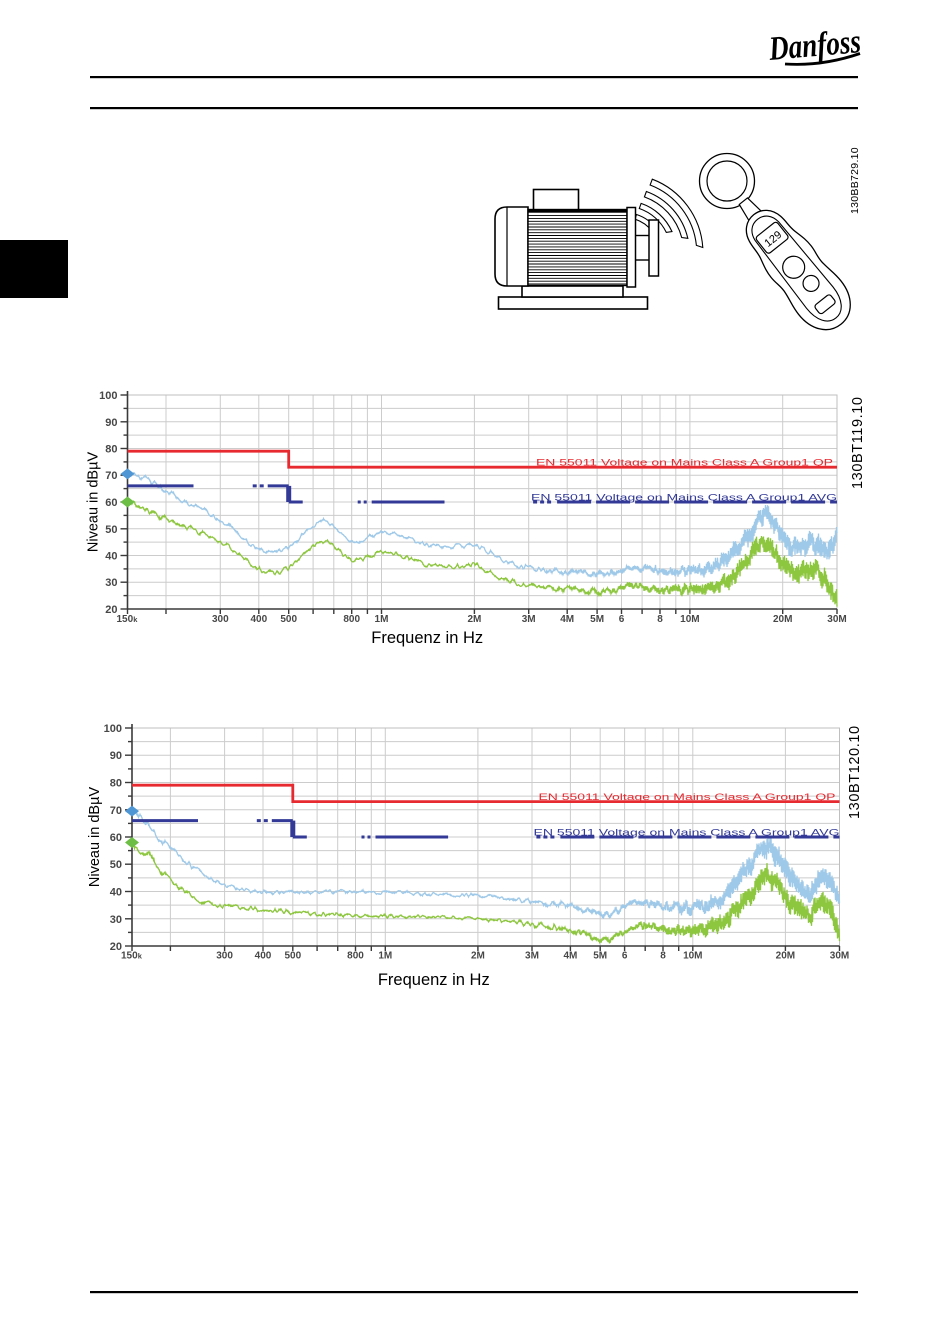 The height and width of the screenshot is (1344, 950). I want to click on svg-text: Danfoss, so click(815, 45).